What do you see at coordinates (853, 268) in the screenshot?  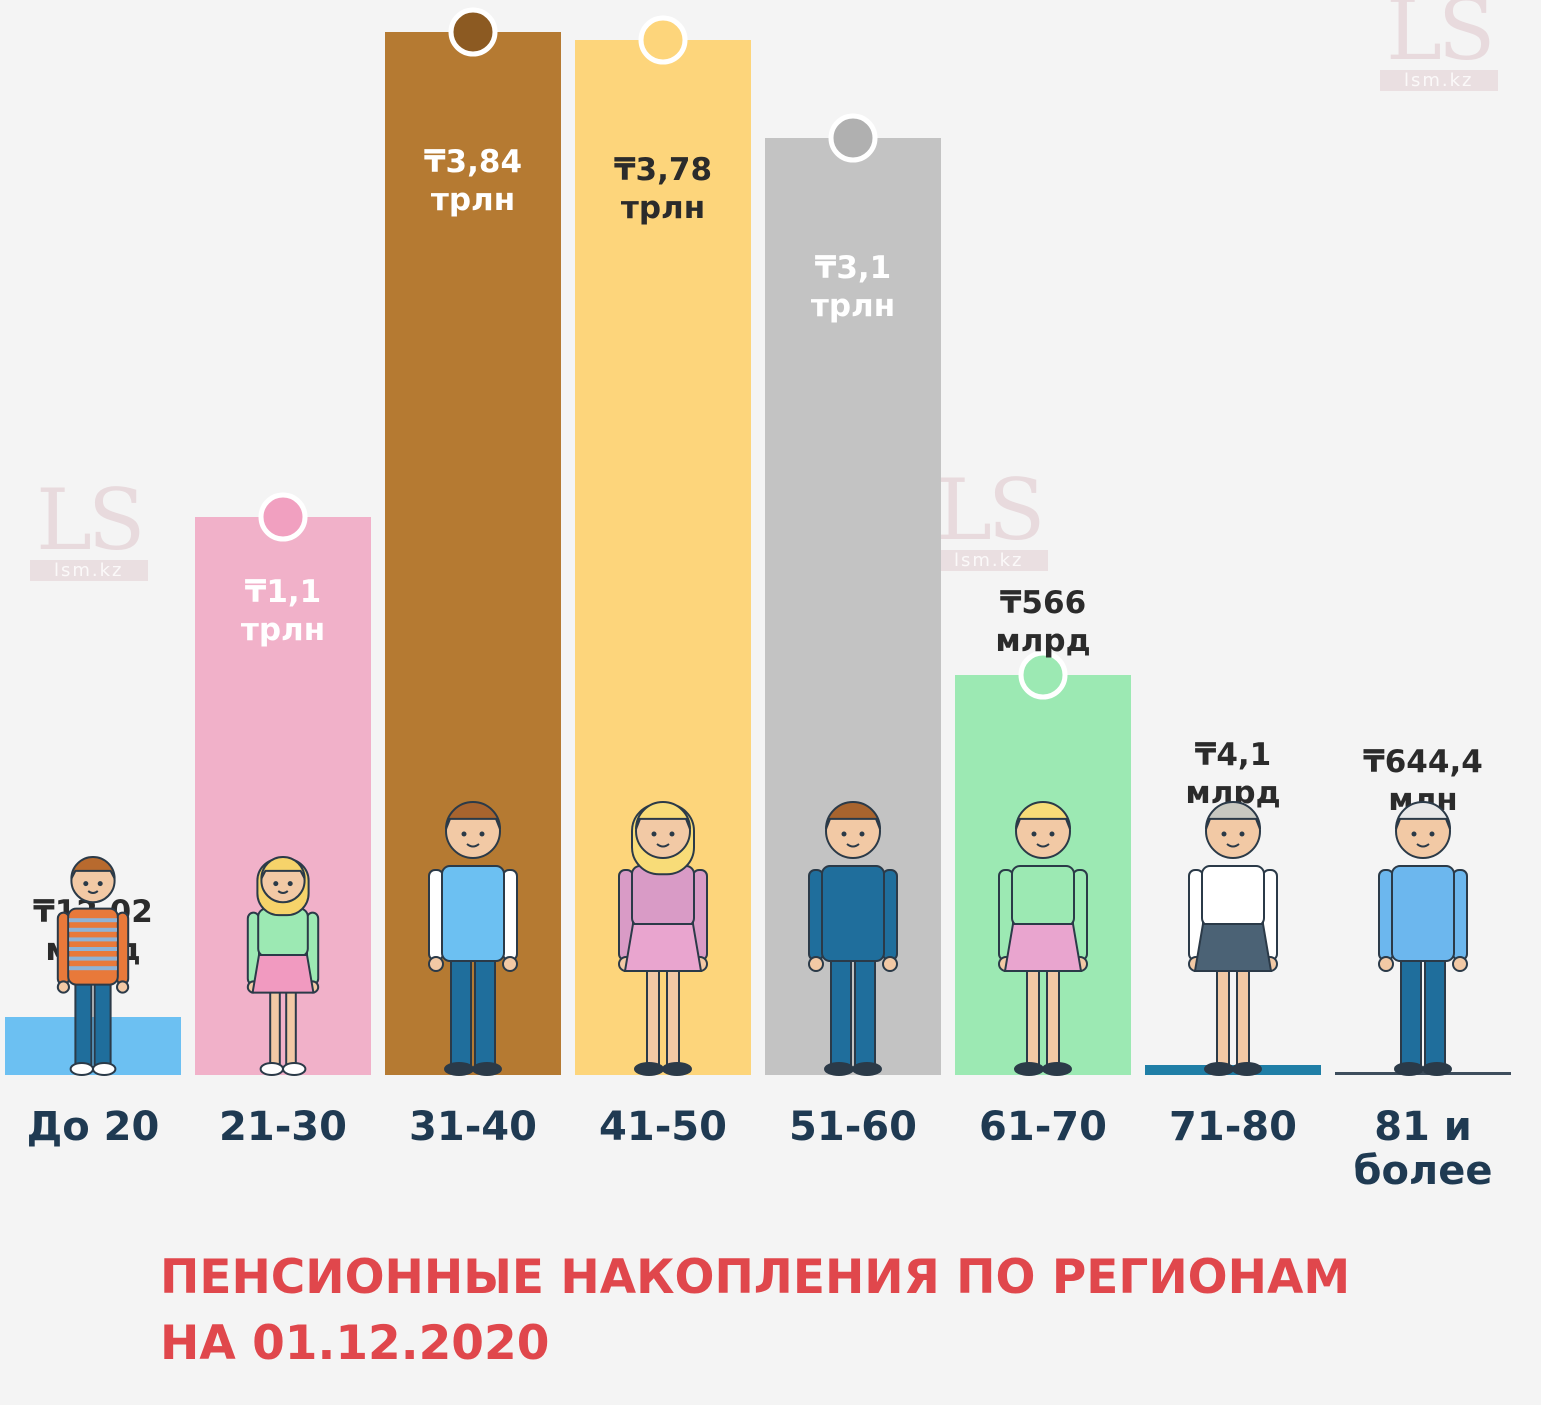 I see `data-label: ₸3,1` at bounding box center [853, 268].